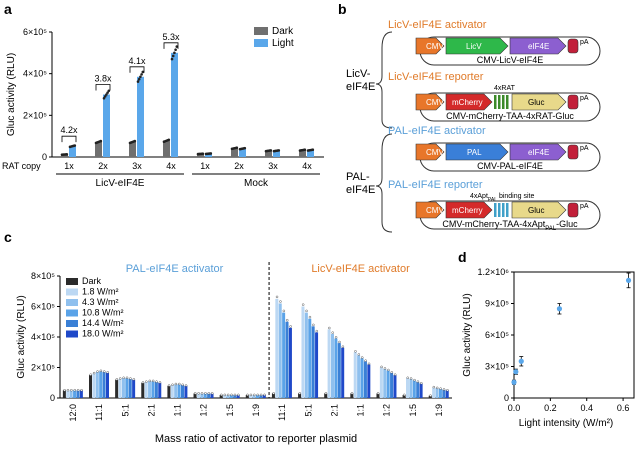 The height and width of the screenshot is (465, 640). I want to click on apt-site-suffix: binding site, so click(515, 196).